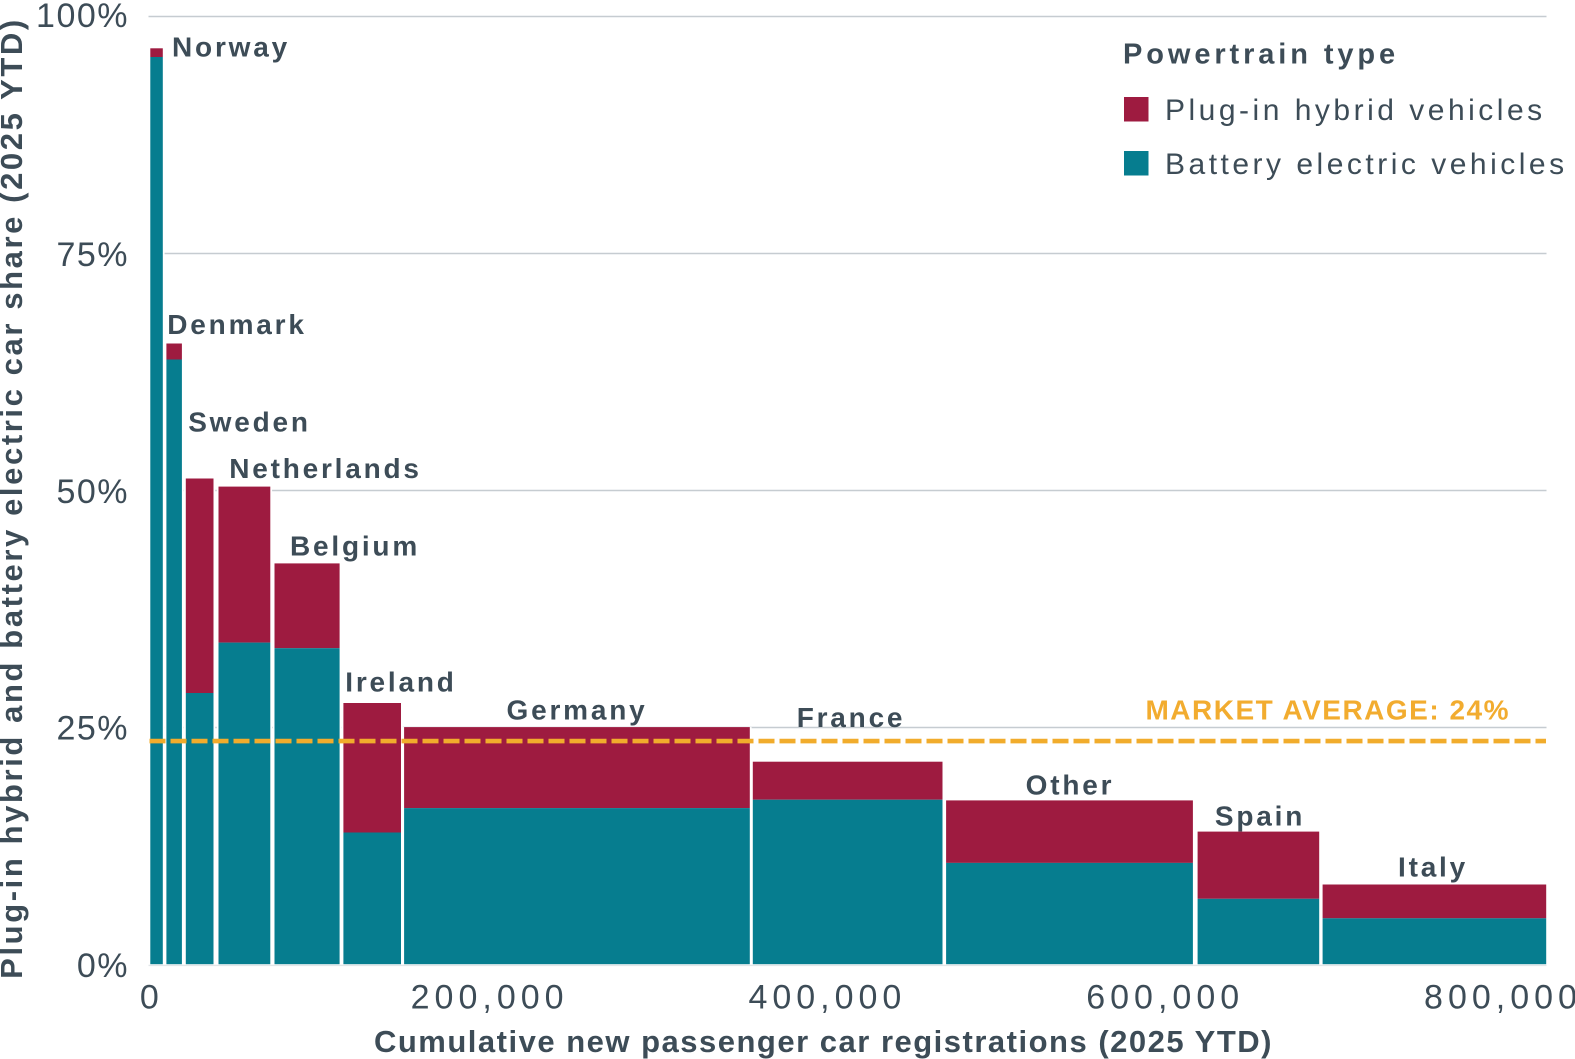 The height and width of the screenshot is (1059, 1575). What do you see at coordinates (249, 422) in the screenshot?
I see `svg-text: Sweden` at bounding box center [249, 422].